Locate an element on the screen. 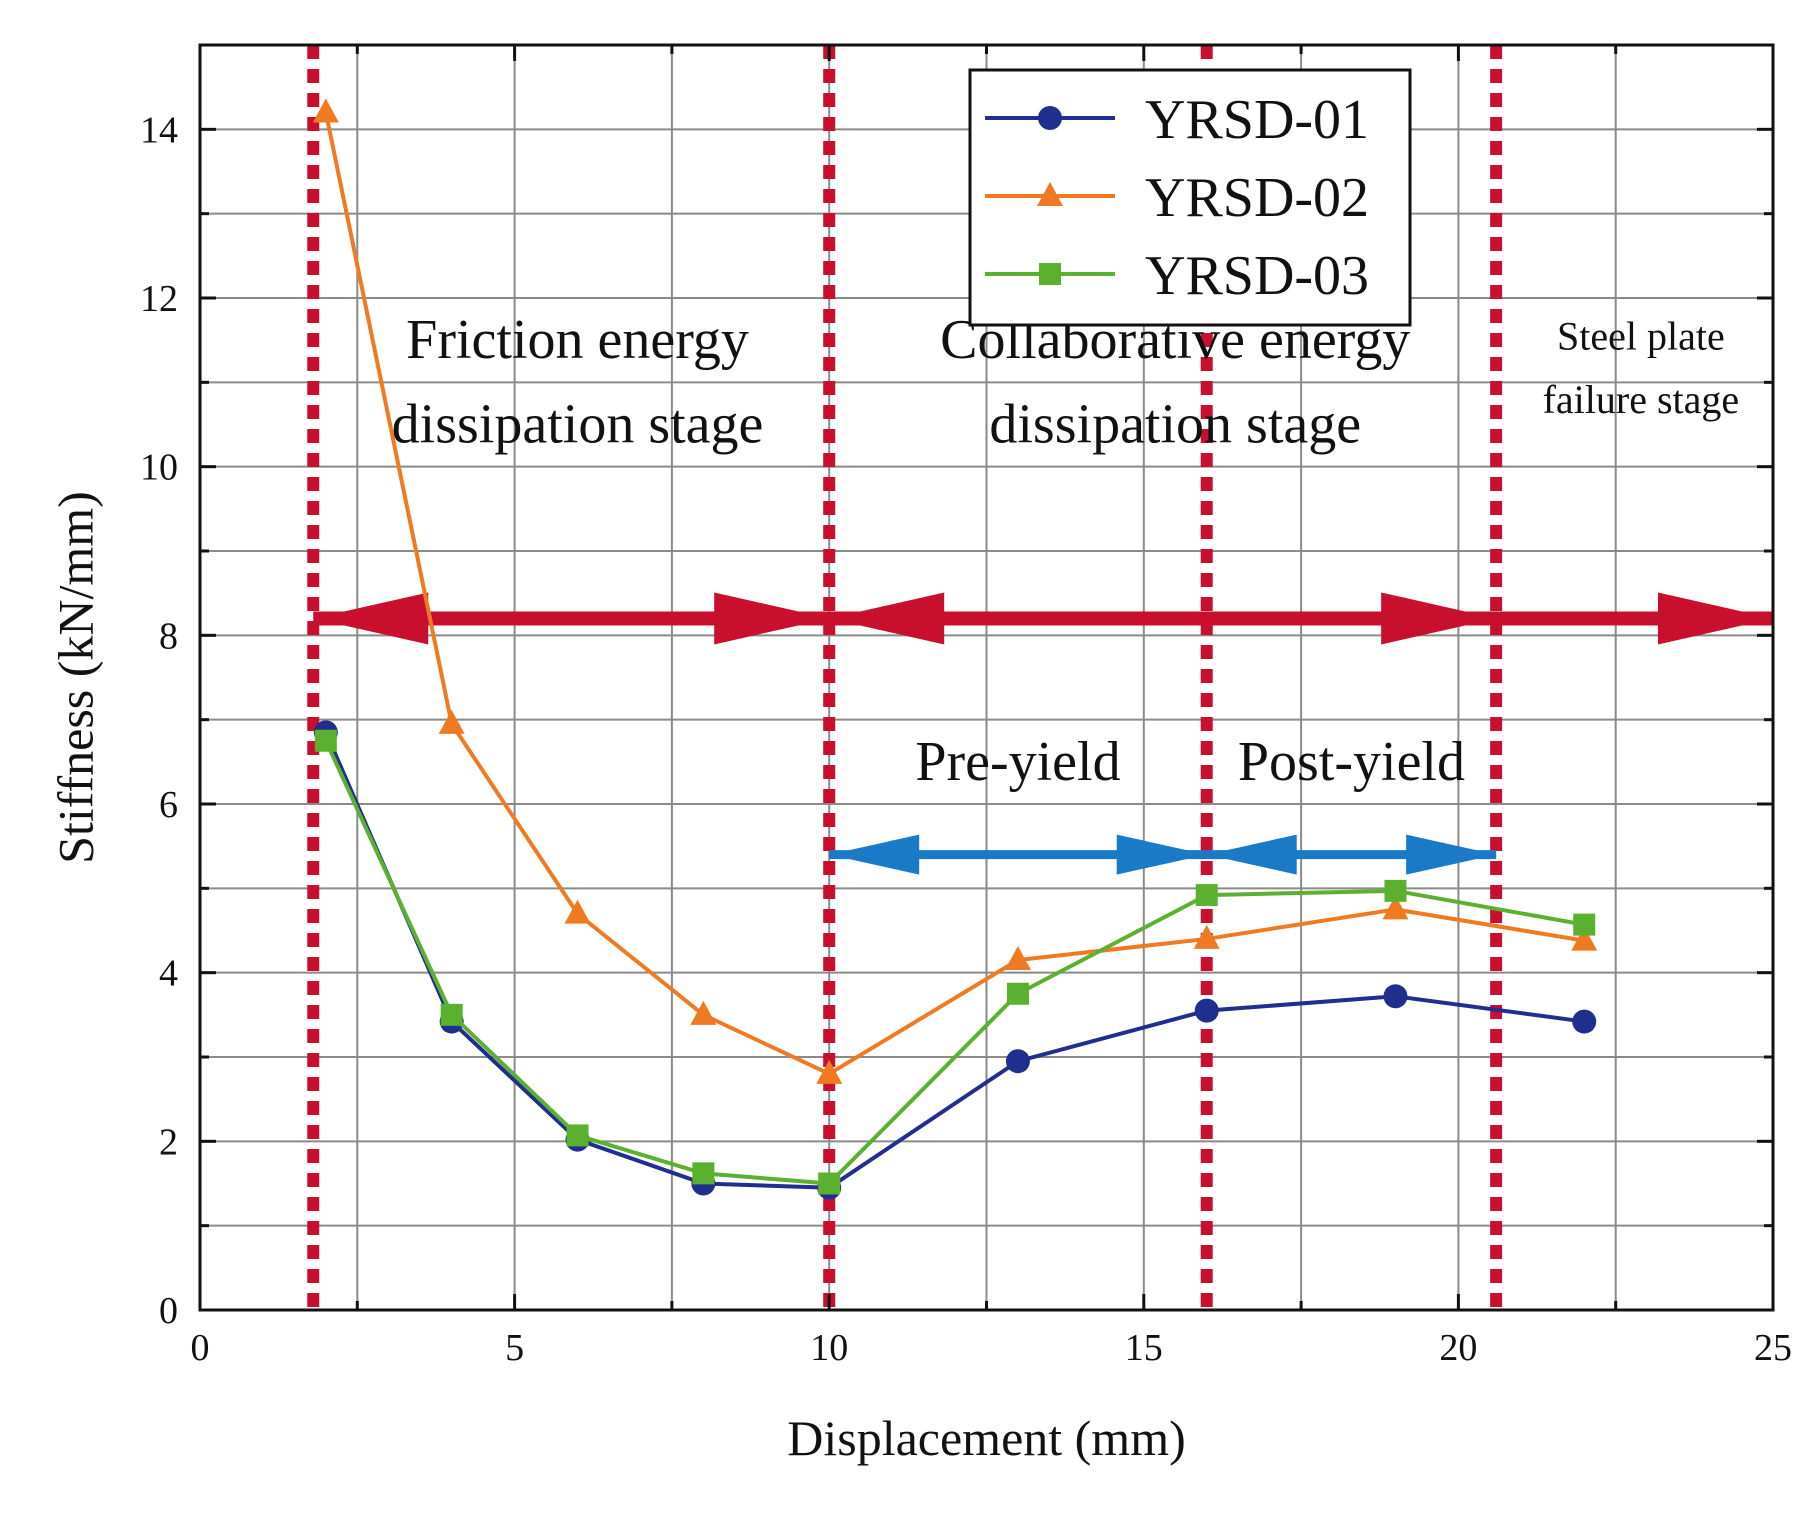 Image resolution: width=1813 pixels, height=1518 pixels. x-tick-label: 10 is located at coordinates (829, 1348).